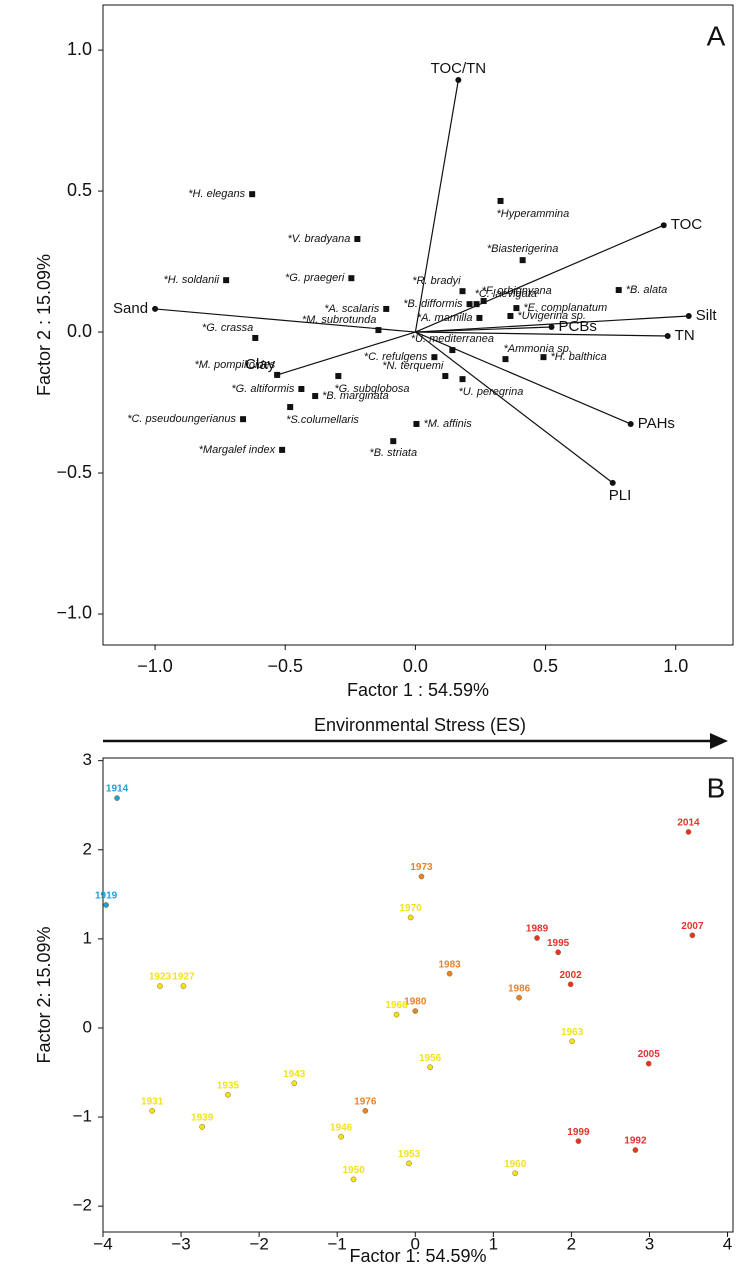  What do you see at coordinates (191, 280) in the screenshot?
I see `species-label: *H. soldanii` at bounding box center [191, 280].